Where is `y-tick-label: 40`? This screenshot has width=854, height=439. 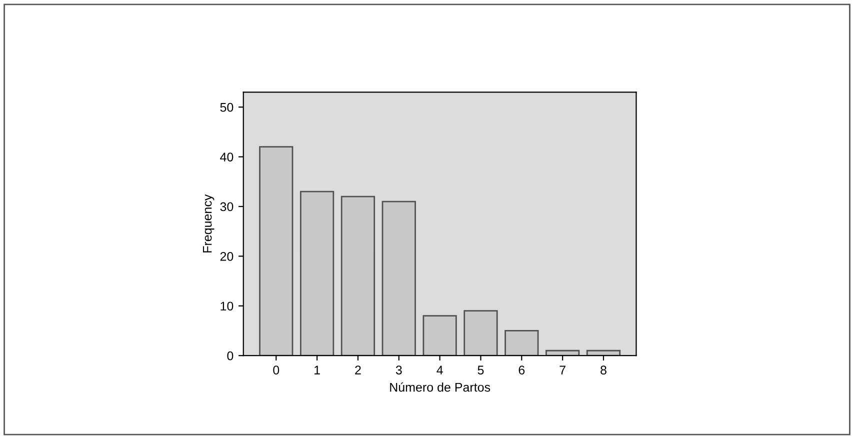
y-tick-label: 40 is located at coordinates (227, 157).